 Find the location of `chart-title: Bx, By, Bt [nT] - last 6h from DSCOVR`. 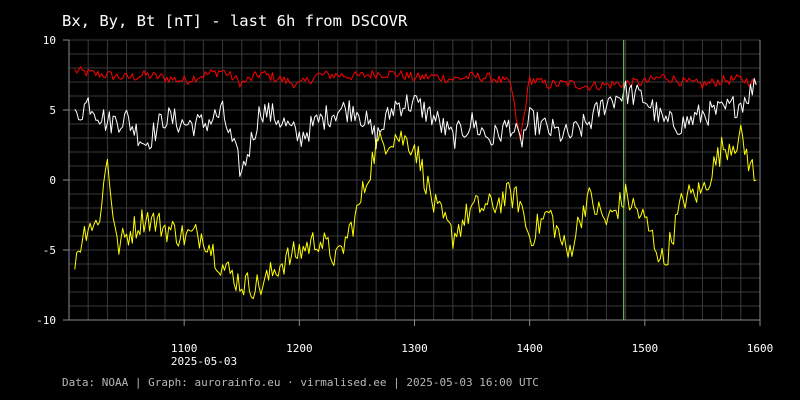

chart-title: Bx, By, Bt [nT] - last 6h from DSCOVR is located at coordinates (235, 21).